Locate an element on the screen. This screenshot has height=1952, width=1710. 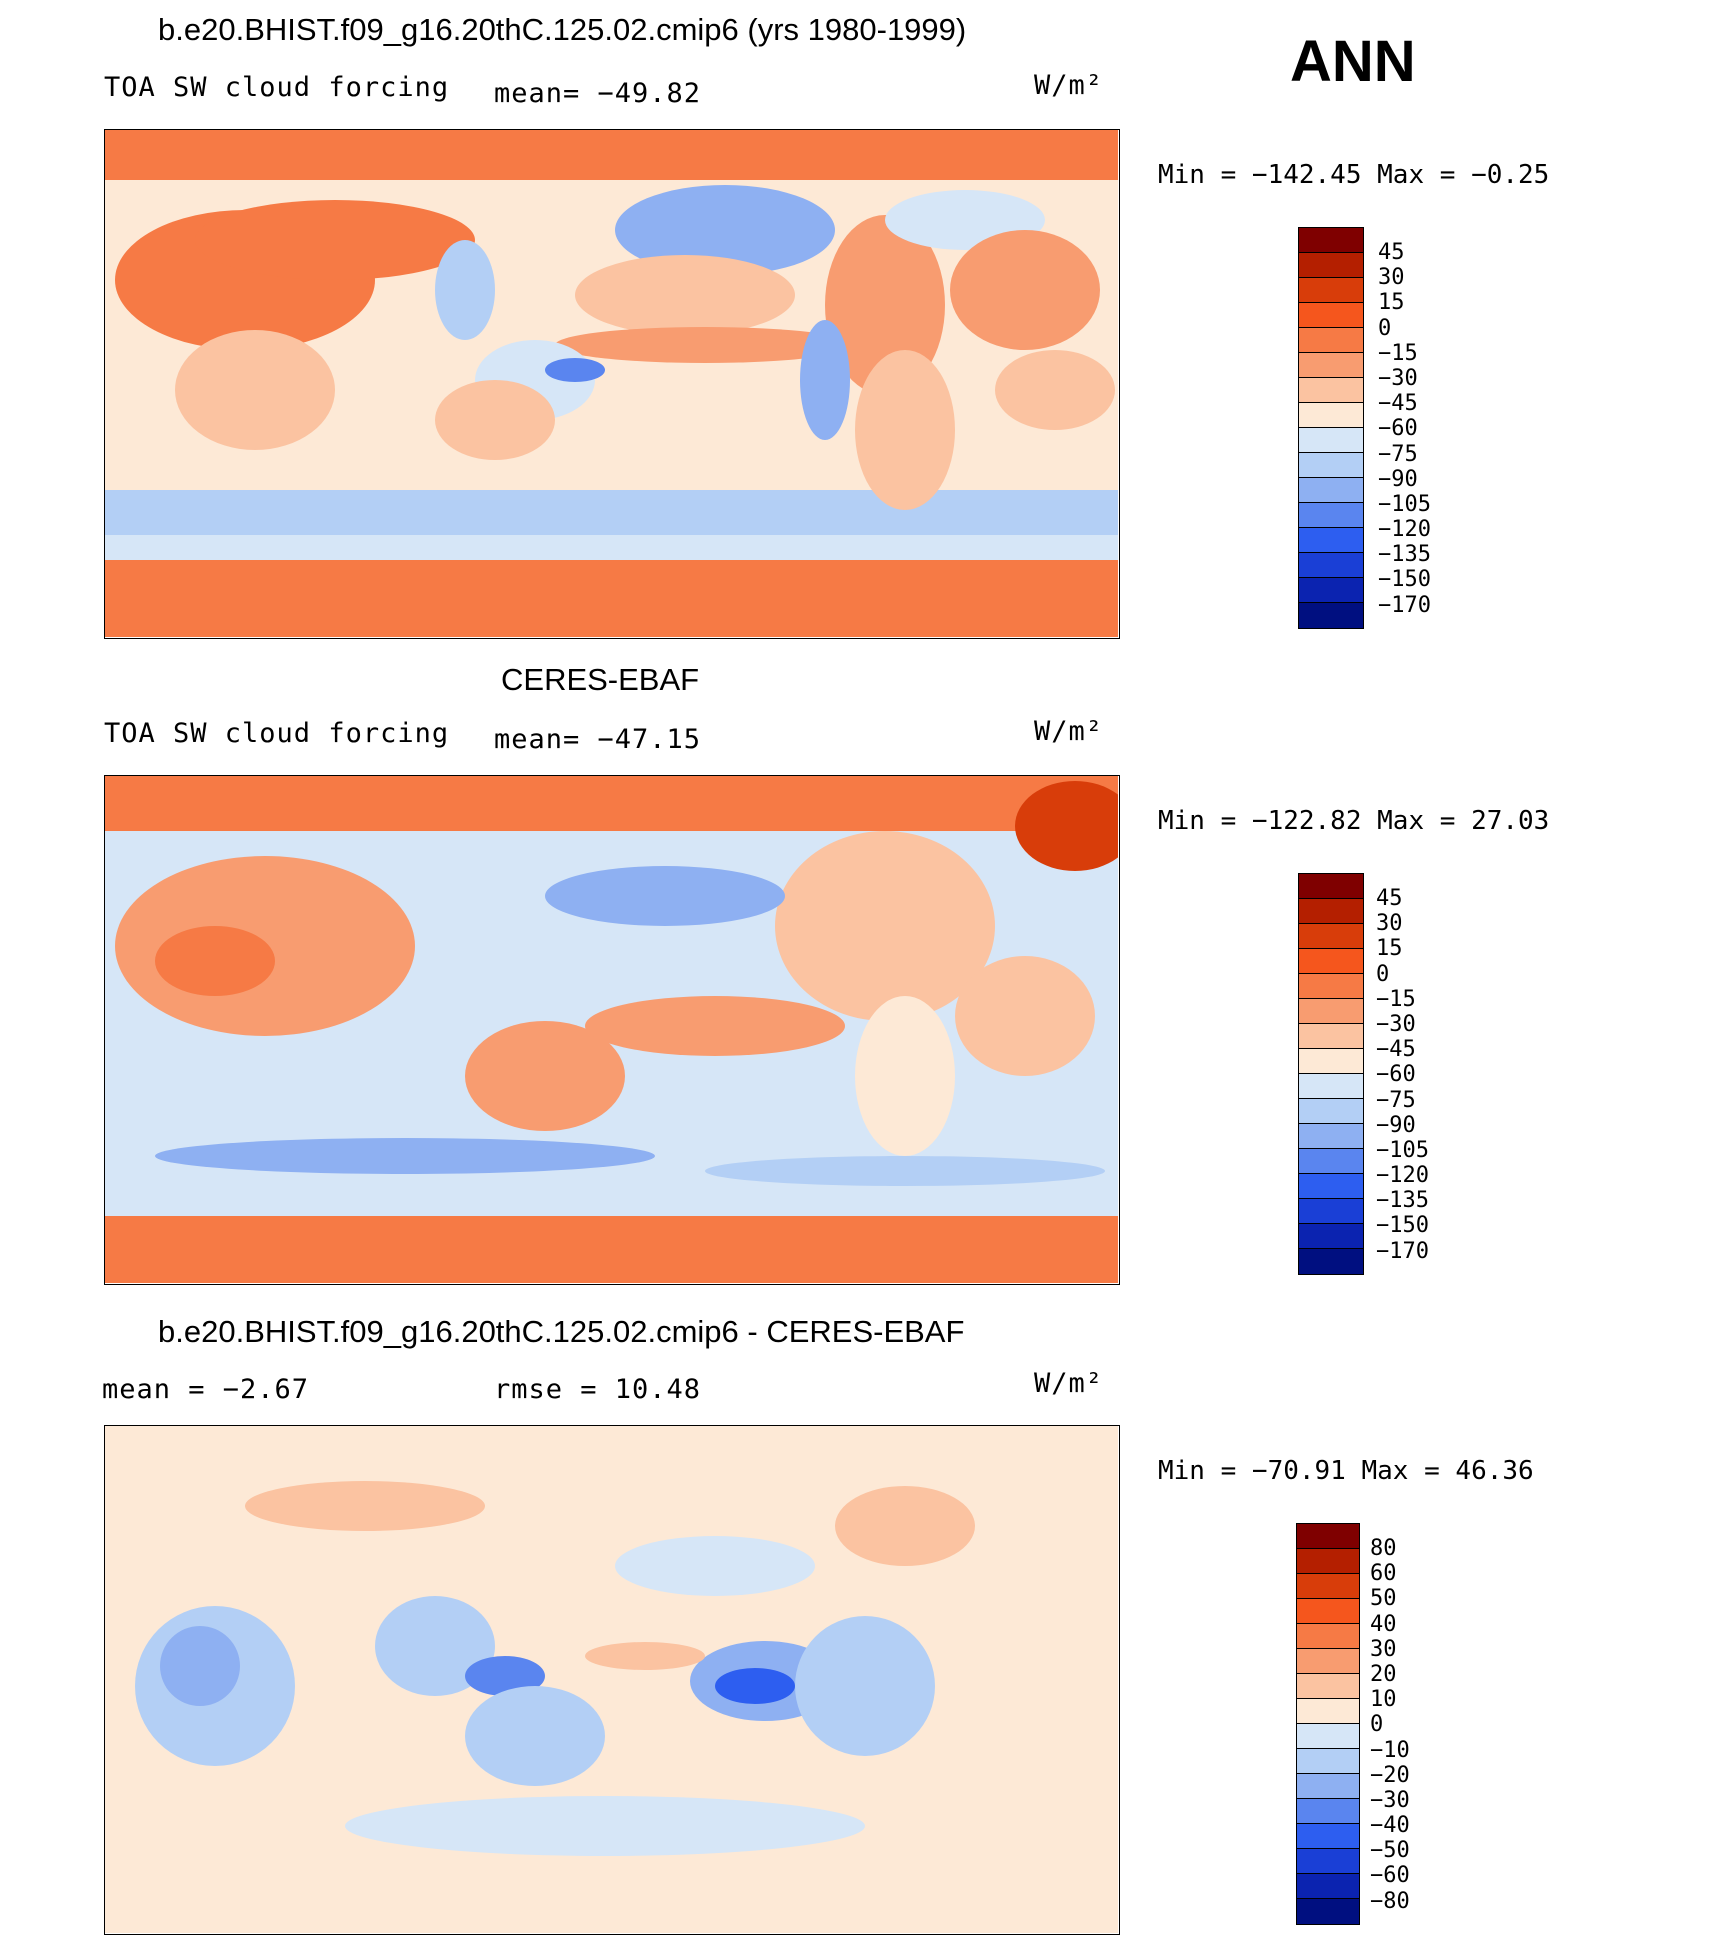
panel-2-colorbar-label: −105 is located at coordinates (1402, 1150).